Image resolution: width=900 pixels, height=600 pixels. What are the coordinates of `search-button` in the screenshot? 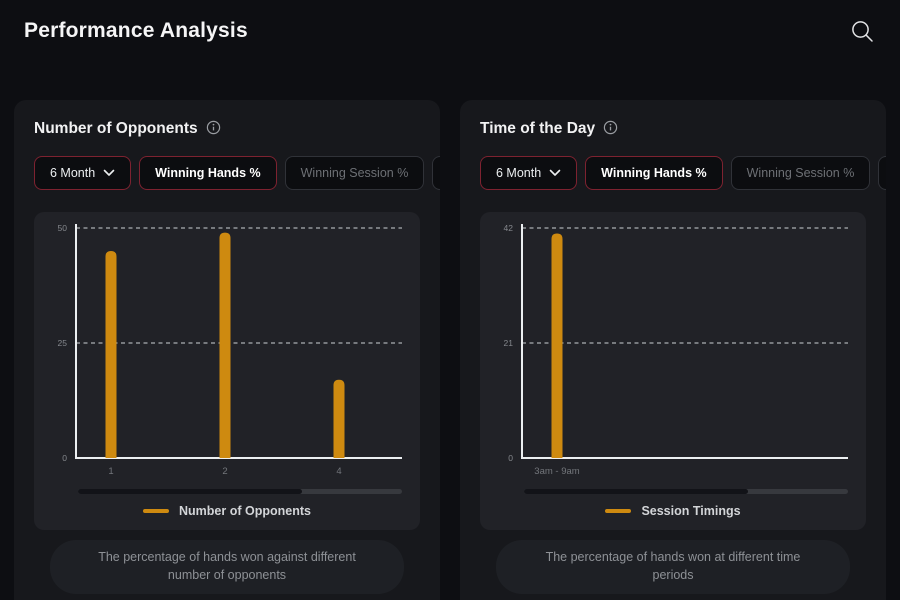 It's located at (862, 33).